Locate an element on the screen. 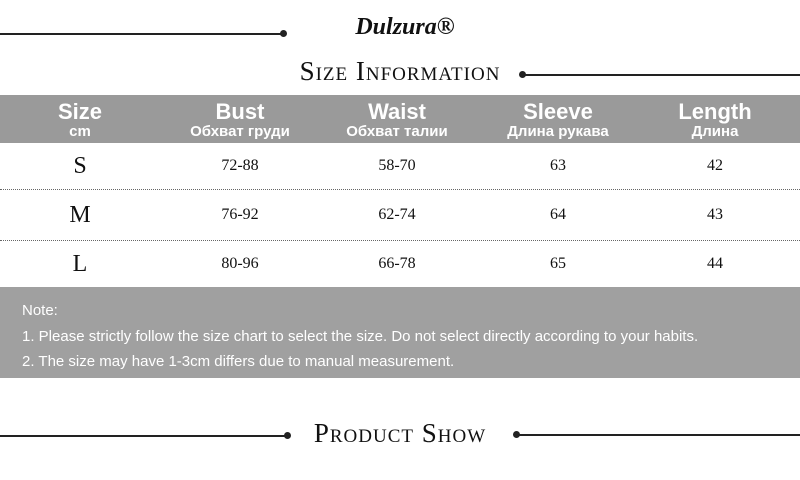 This screenshot has width=800, height=480. table-cell: 58-70 is located at coordinates (397, 165).